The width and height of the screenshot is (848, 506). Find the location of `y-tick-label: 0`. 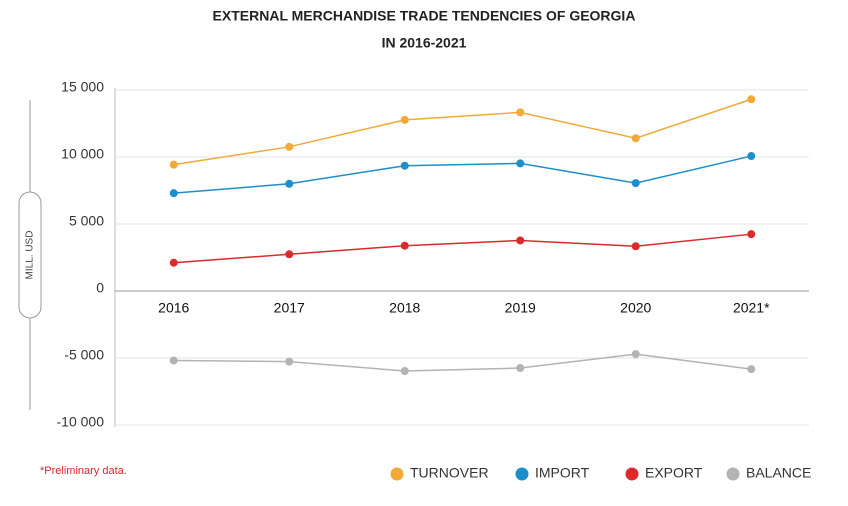

y-tick-label: 0 is located at coordinates (100, 288).